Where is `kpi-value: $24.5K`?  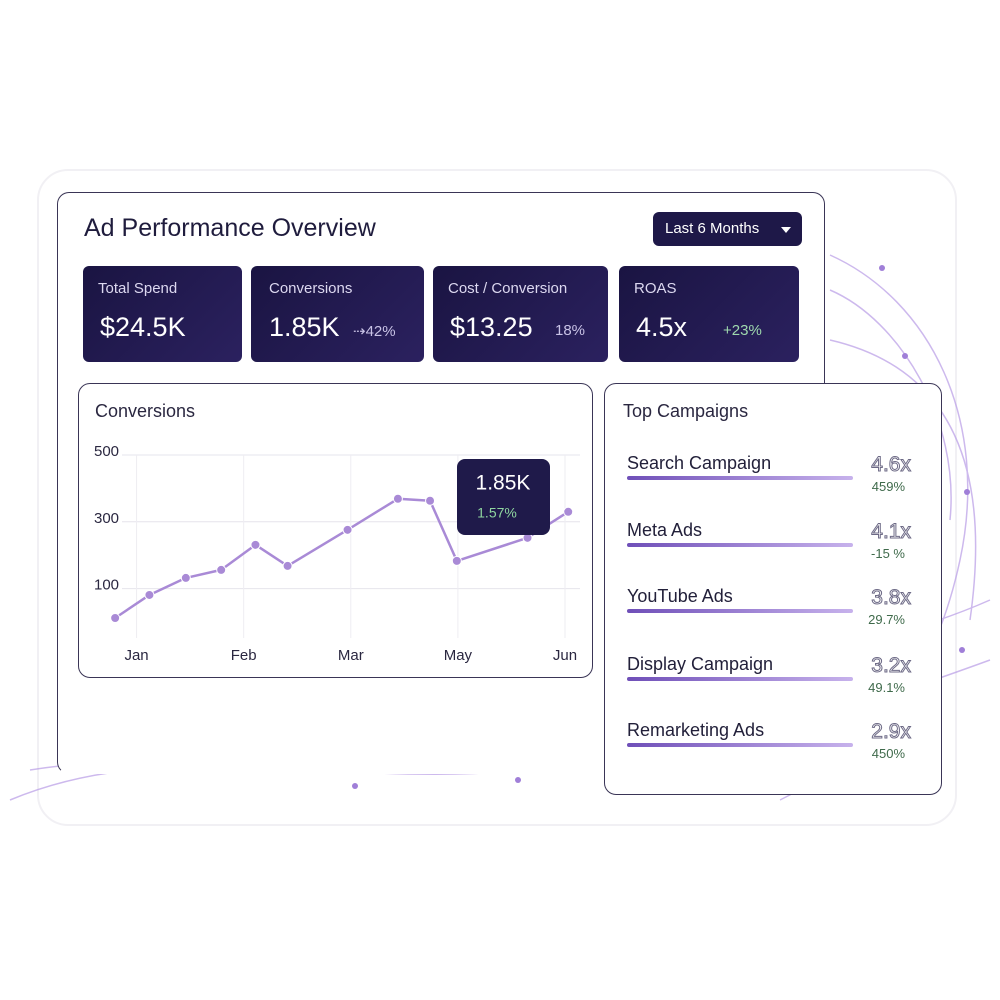
kpi-value: $24.5K is located at coordinates (143, 327).